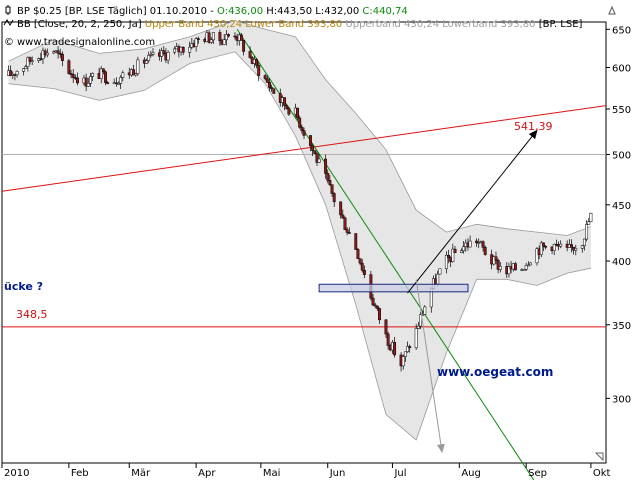  What do you see at coordinates (537, 473) in the screenshot?
I see `x-tick-label: Sep` at bounding box center [537, 473].